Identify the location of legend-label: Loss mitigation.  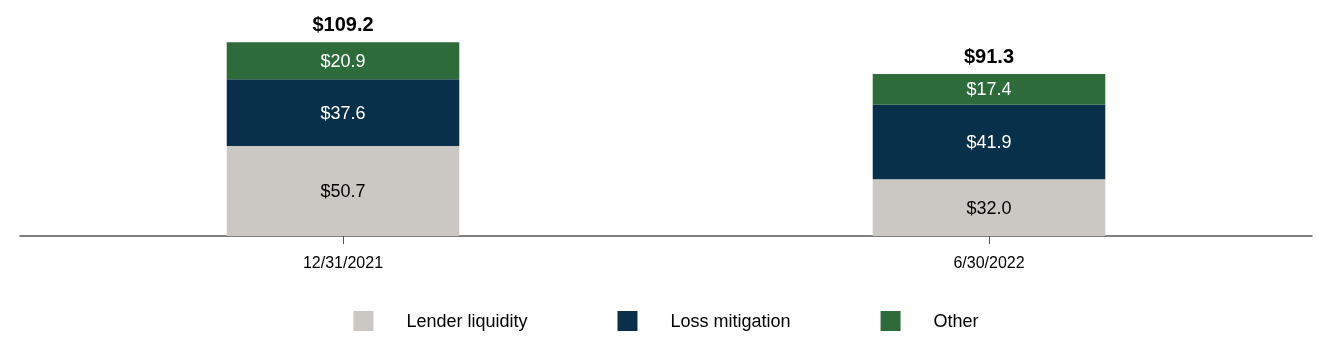
(730, 321).